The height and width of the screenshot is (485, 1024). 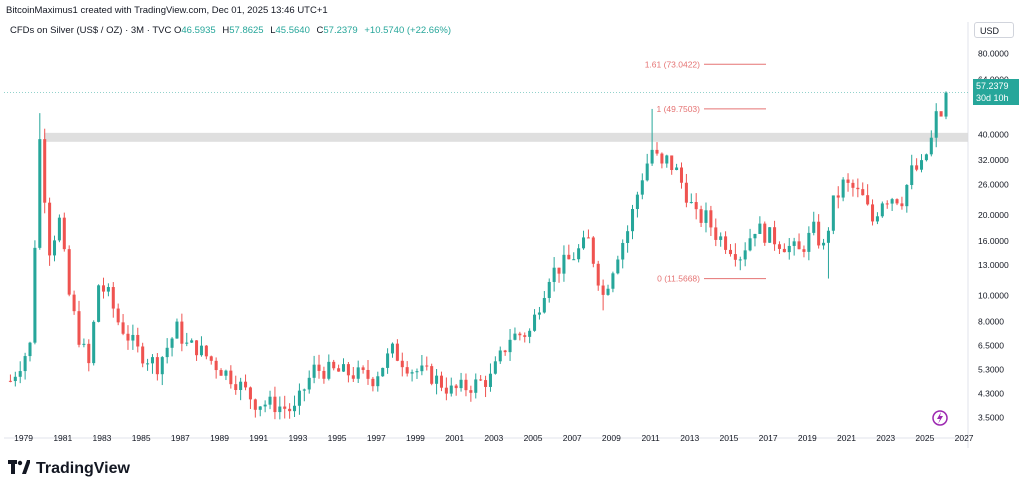 I want to click on x-tick-label: 2005, so click(x=533, y=438).